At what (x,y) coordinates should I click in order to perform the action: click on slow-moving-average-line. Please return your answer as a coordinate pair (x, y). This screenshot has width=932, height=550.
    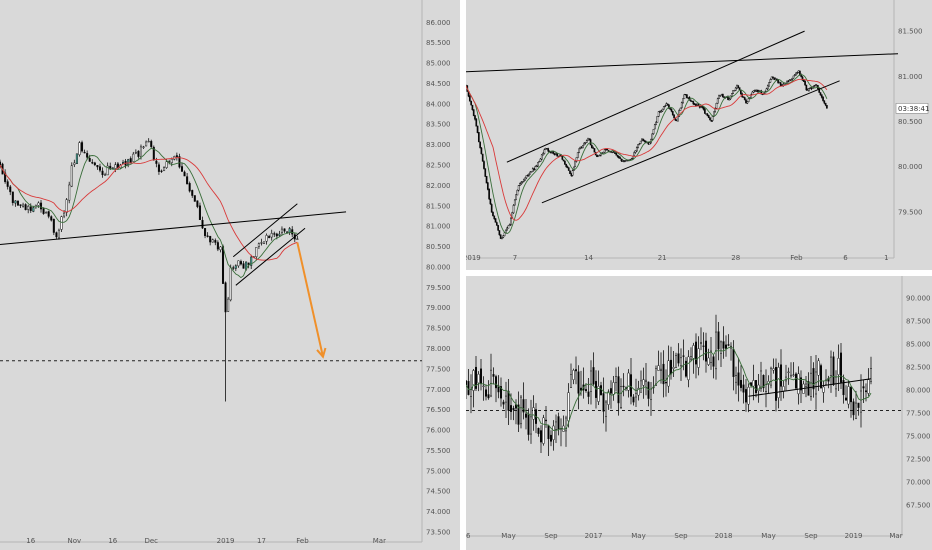
    Looking at the image, I should click on (149, 209).